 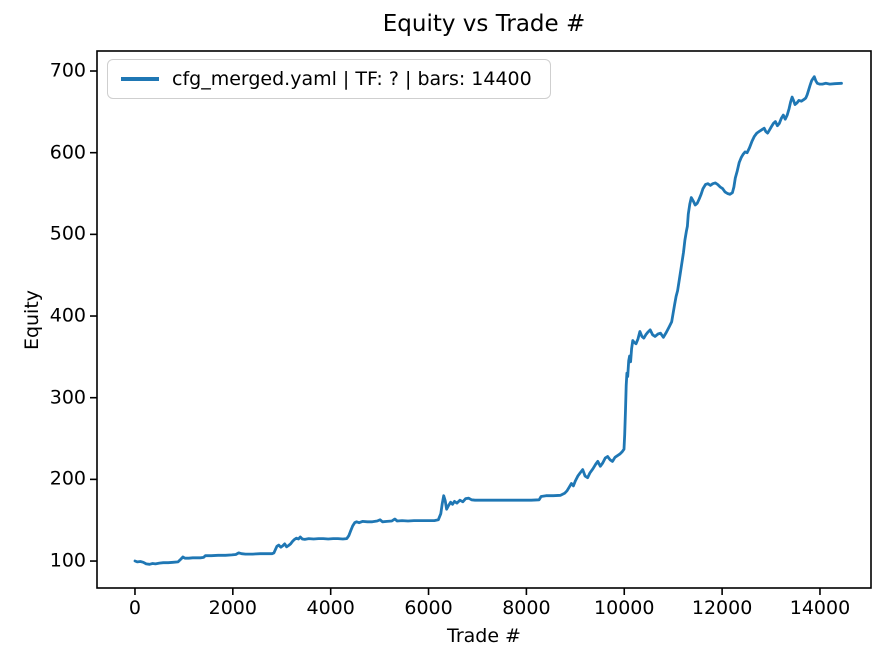 What do you see at coordinates (67, 397) in the screenshot?
I see `y-tick-label: 300` at bounding box center [67, 397].